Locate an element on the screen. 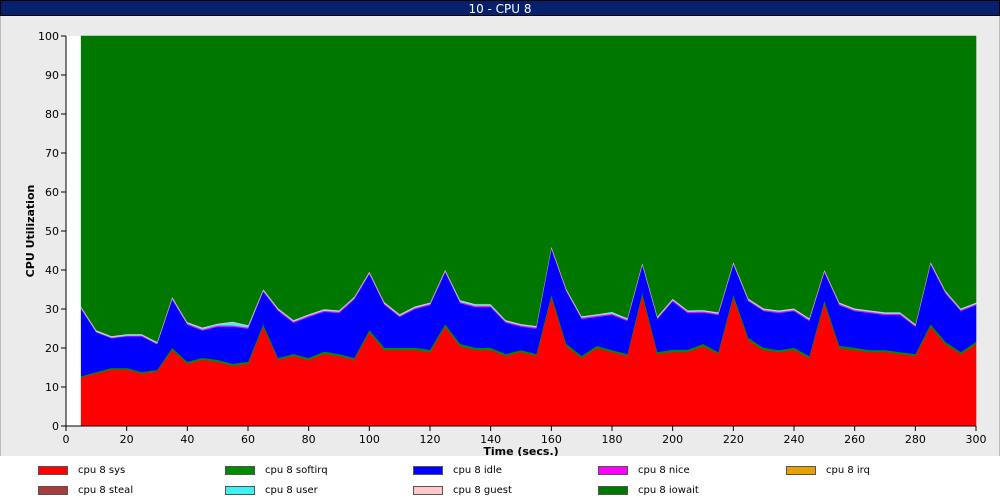 Image resolution: width=1000 pixels, height=504 pixels. x-tick-label: 220 is located at coordinates (733, 439).